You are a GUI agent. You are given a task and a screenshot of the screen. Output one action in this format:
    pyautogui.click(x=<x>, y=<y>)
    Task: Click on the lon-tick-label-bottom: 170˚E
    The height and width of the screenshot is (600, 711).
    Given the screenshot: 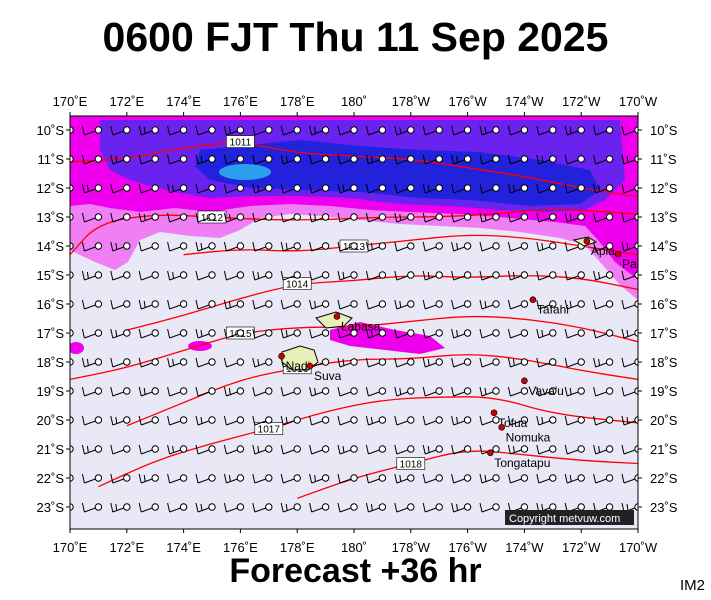 What is the action you would take?
    pyautogui.click(x=70, y=547)
    